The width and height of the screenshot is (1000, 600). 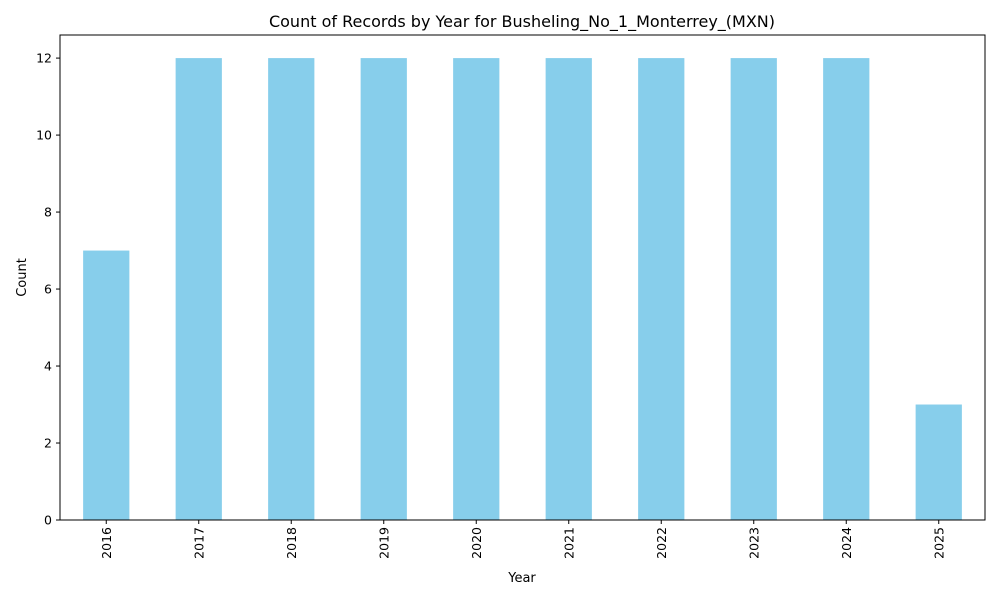 What do you see at coordinates (383, 543) in the screenshot?
I see `x-tick-label-2019: 2019` at bounding box center [383, 543].